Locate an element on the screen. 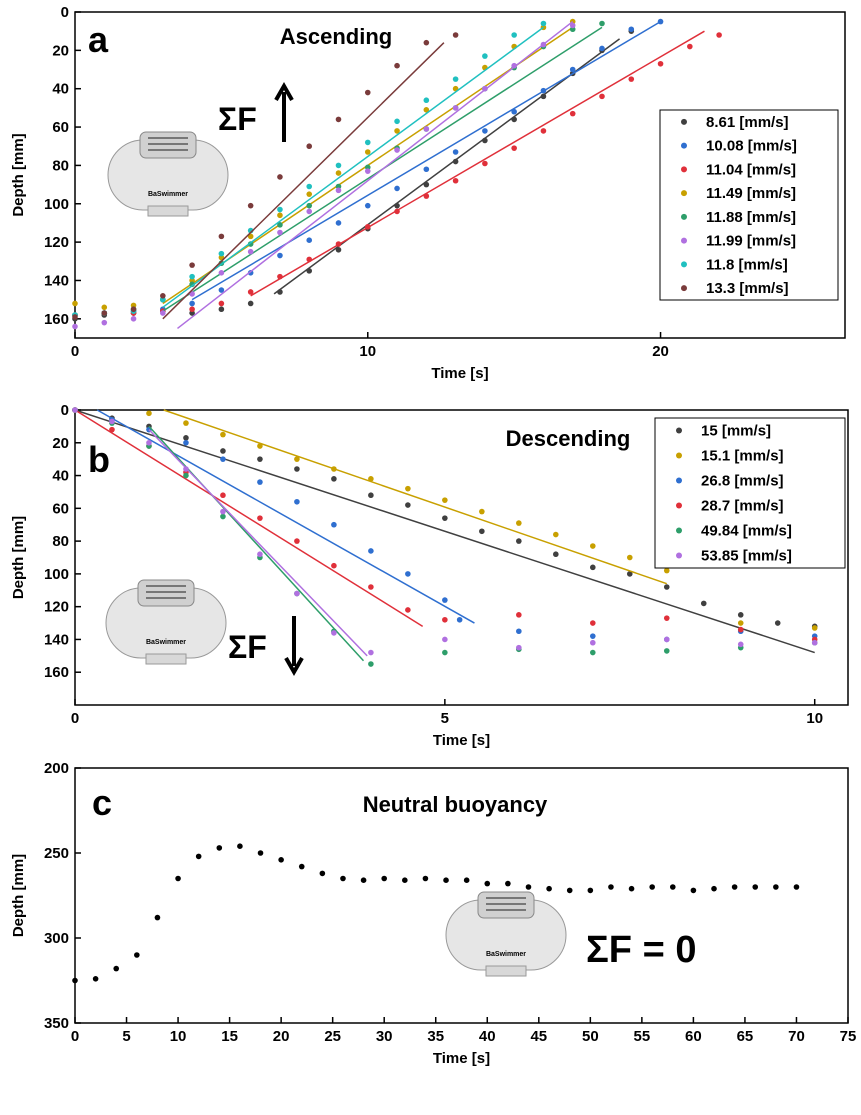 Image resolution: width=861 pixels, height=1115 pixels. x-tick-label: 55 is located at coordinates (642, 1036).